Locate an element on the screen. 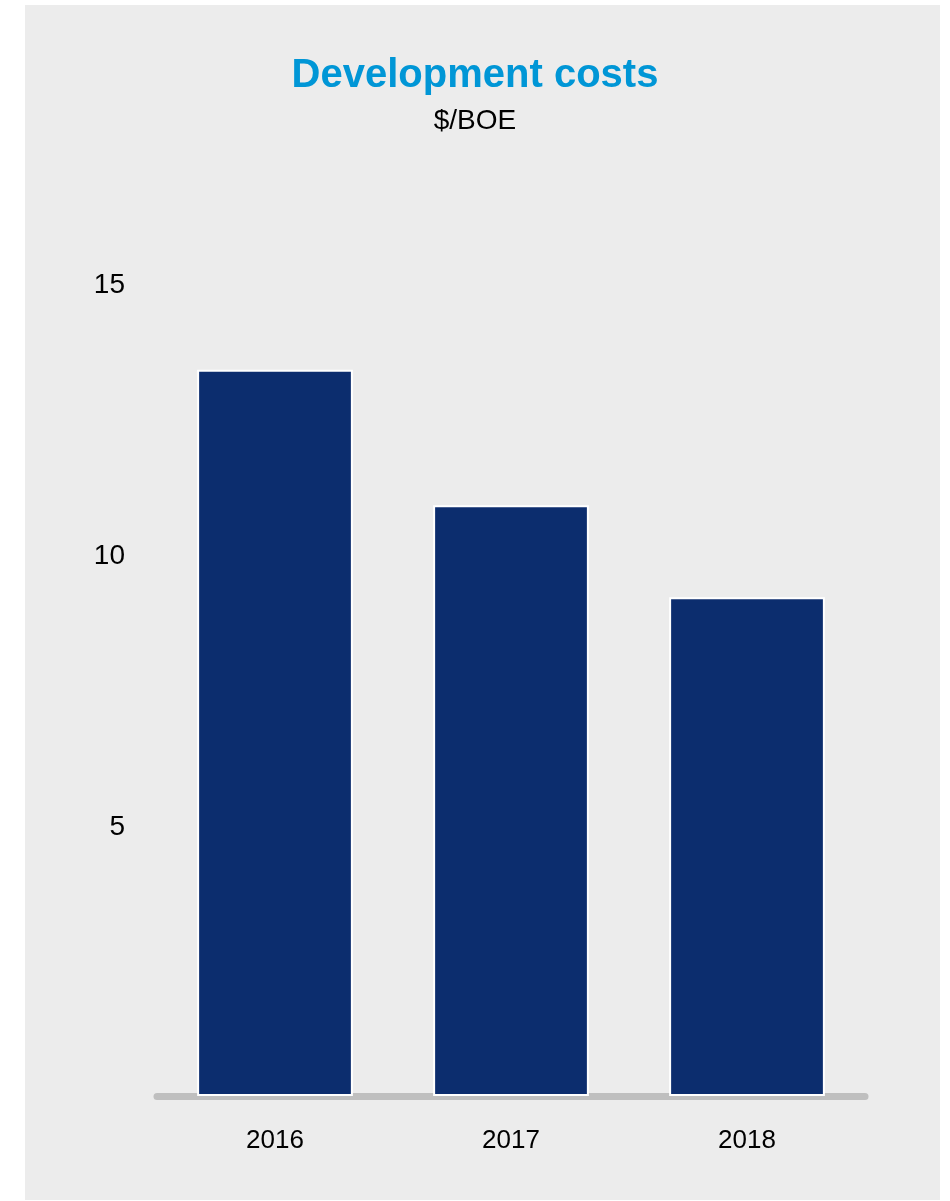  x-tick-label: 2016 is located at coordinates (275, 1139).